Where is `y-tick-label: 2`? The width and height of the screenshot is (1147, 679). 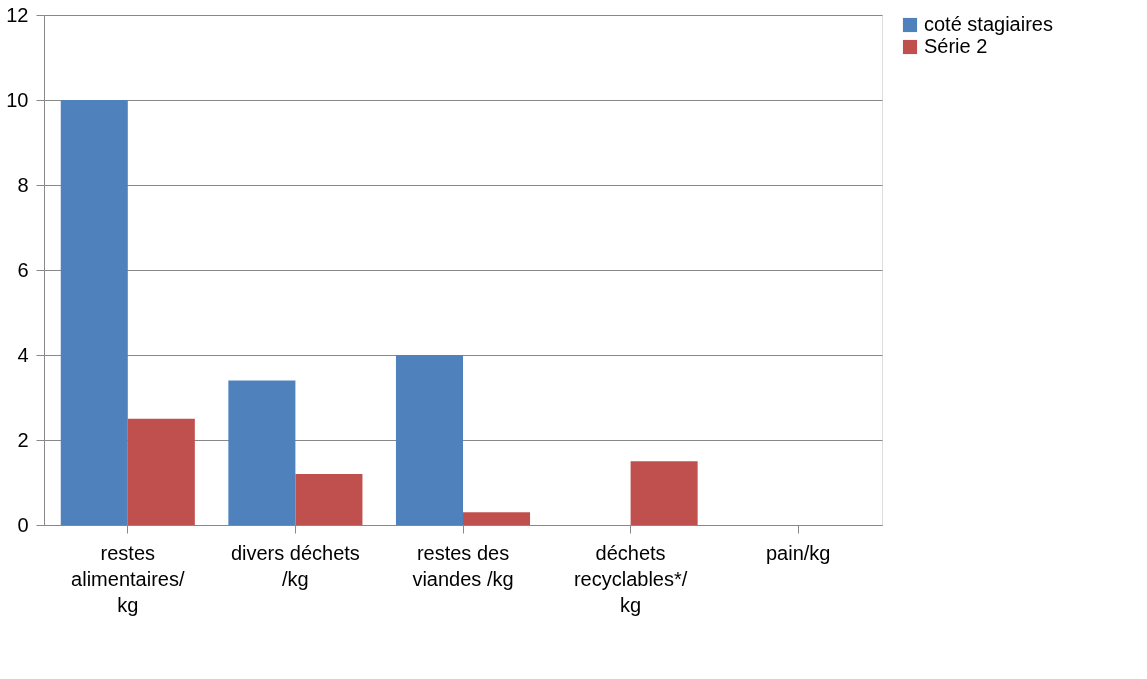
y-tick-label: 2 is located at coordinates (23, 439).